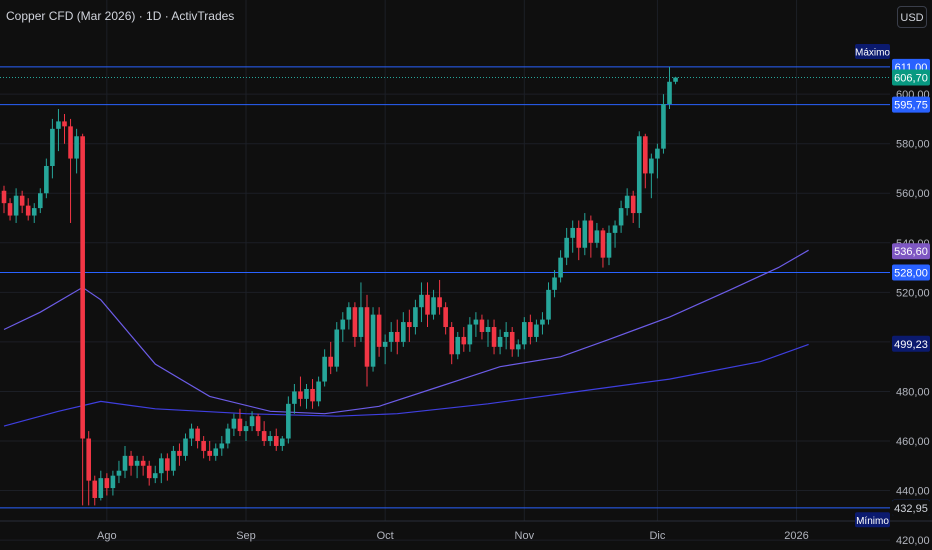 This screenshot has width=932, height=550. What do you see at coordinates (911, 77) in the screenshot?
I see `price-tag: 606,70` at bounding box center [911, 77].